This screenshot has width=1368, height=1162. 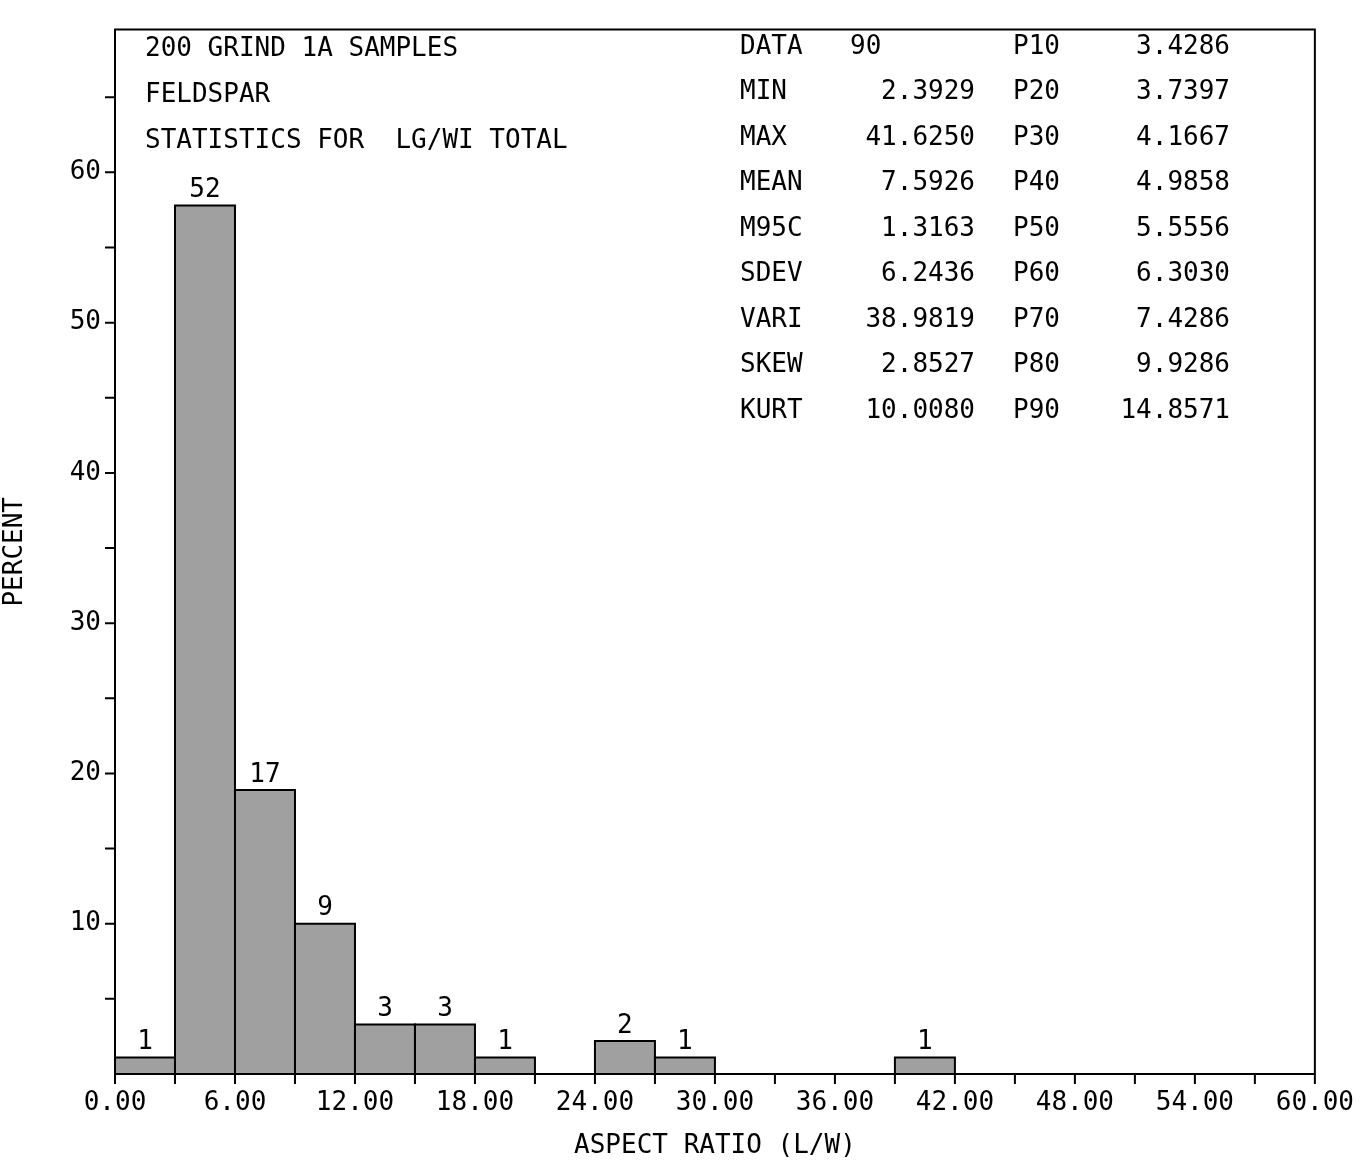 I want to click on annotation: MAX, so click(x=764, y=135).